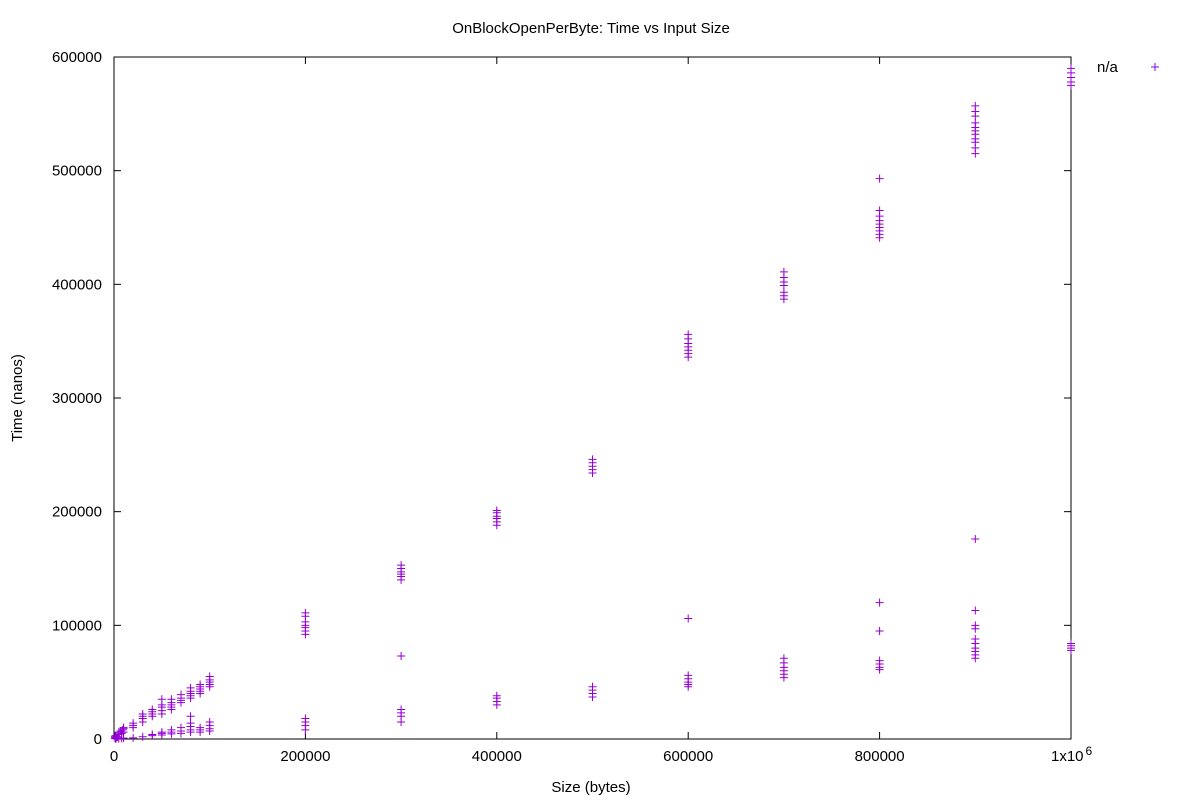 The image size is (1200, 800). I want to click on x-tick-label: 400000, so click(497, 756).